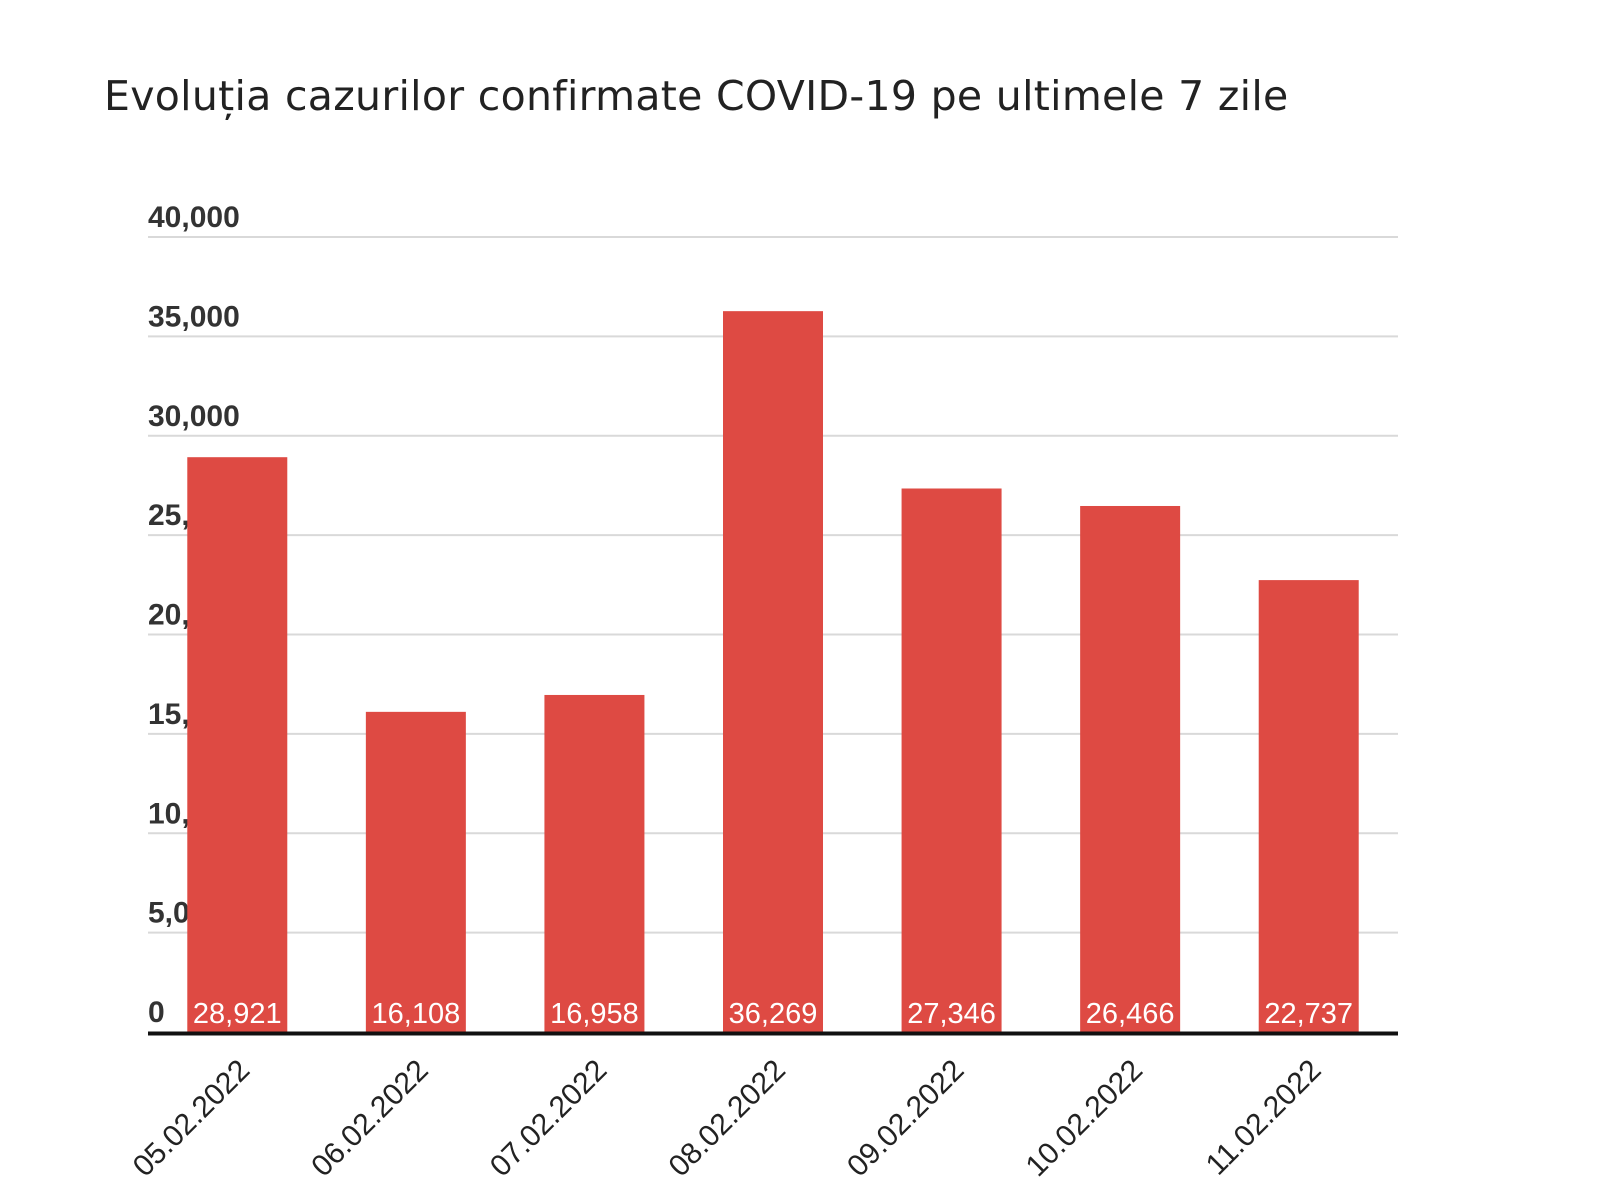 The height and width of the screenshot is (1200, 1600). Describe the element at coordinates (194, 217) in the screenshot. I see `y-tick-label: 40,000` at that location.